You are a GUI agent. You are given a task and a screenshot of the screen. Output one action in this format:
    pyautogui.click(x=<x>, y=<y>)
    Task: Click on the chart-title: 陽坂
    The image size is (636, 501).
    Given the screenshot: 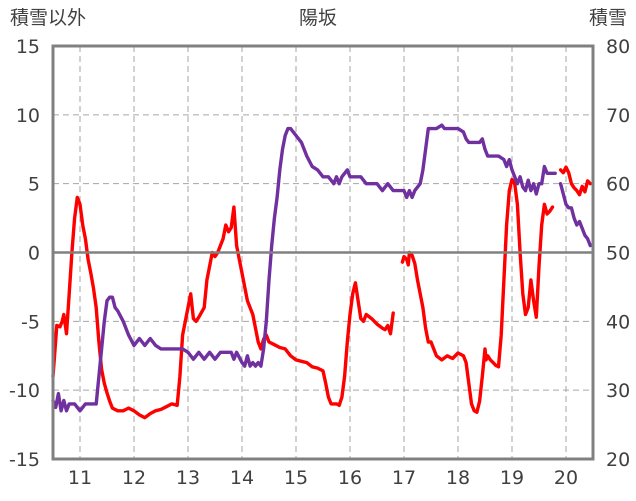 What is the action you would take?
    pyautogui.click(x=318, y=18)
    